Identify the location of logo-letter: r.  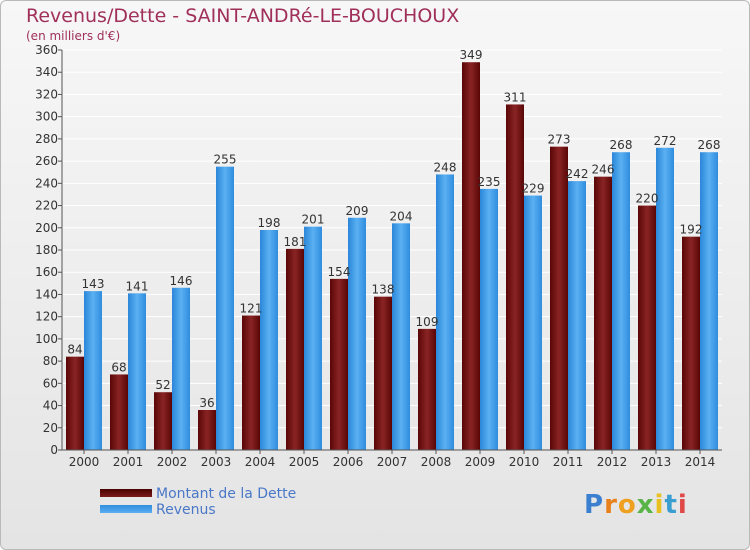
(611, 505).